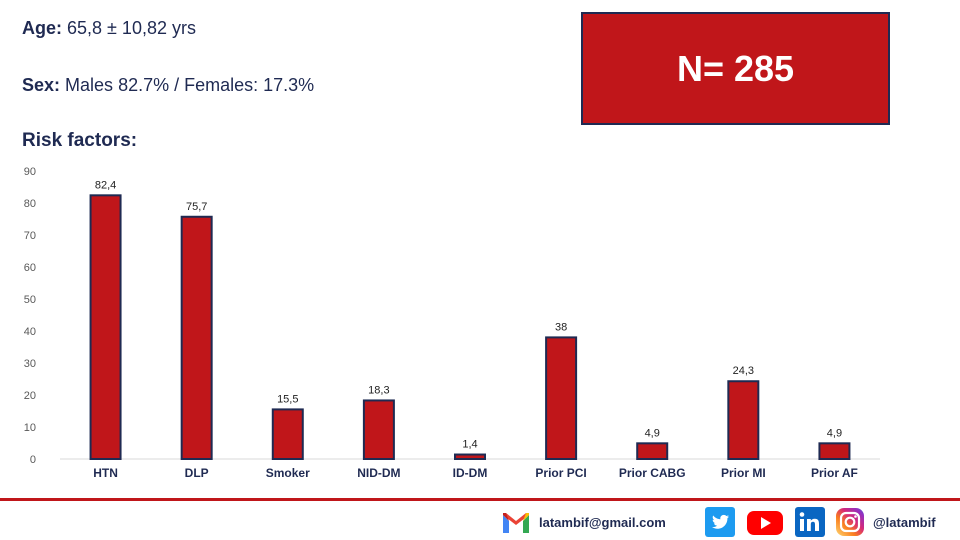  I want to click on instagram-icon, so click(850, 522).